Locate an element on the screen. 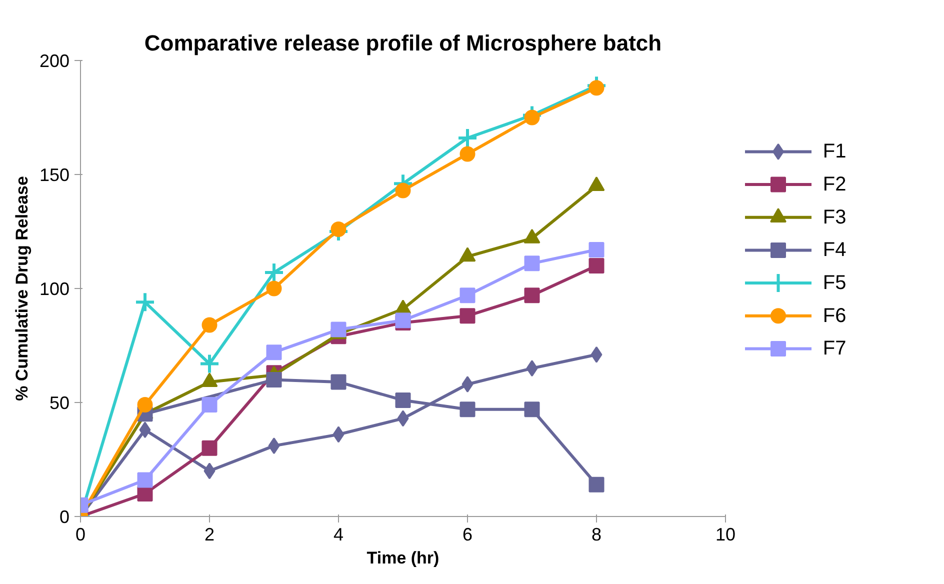  legend-label: F3 is located at coordinates (834, 217).